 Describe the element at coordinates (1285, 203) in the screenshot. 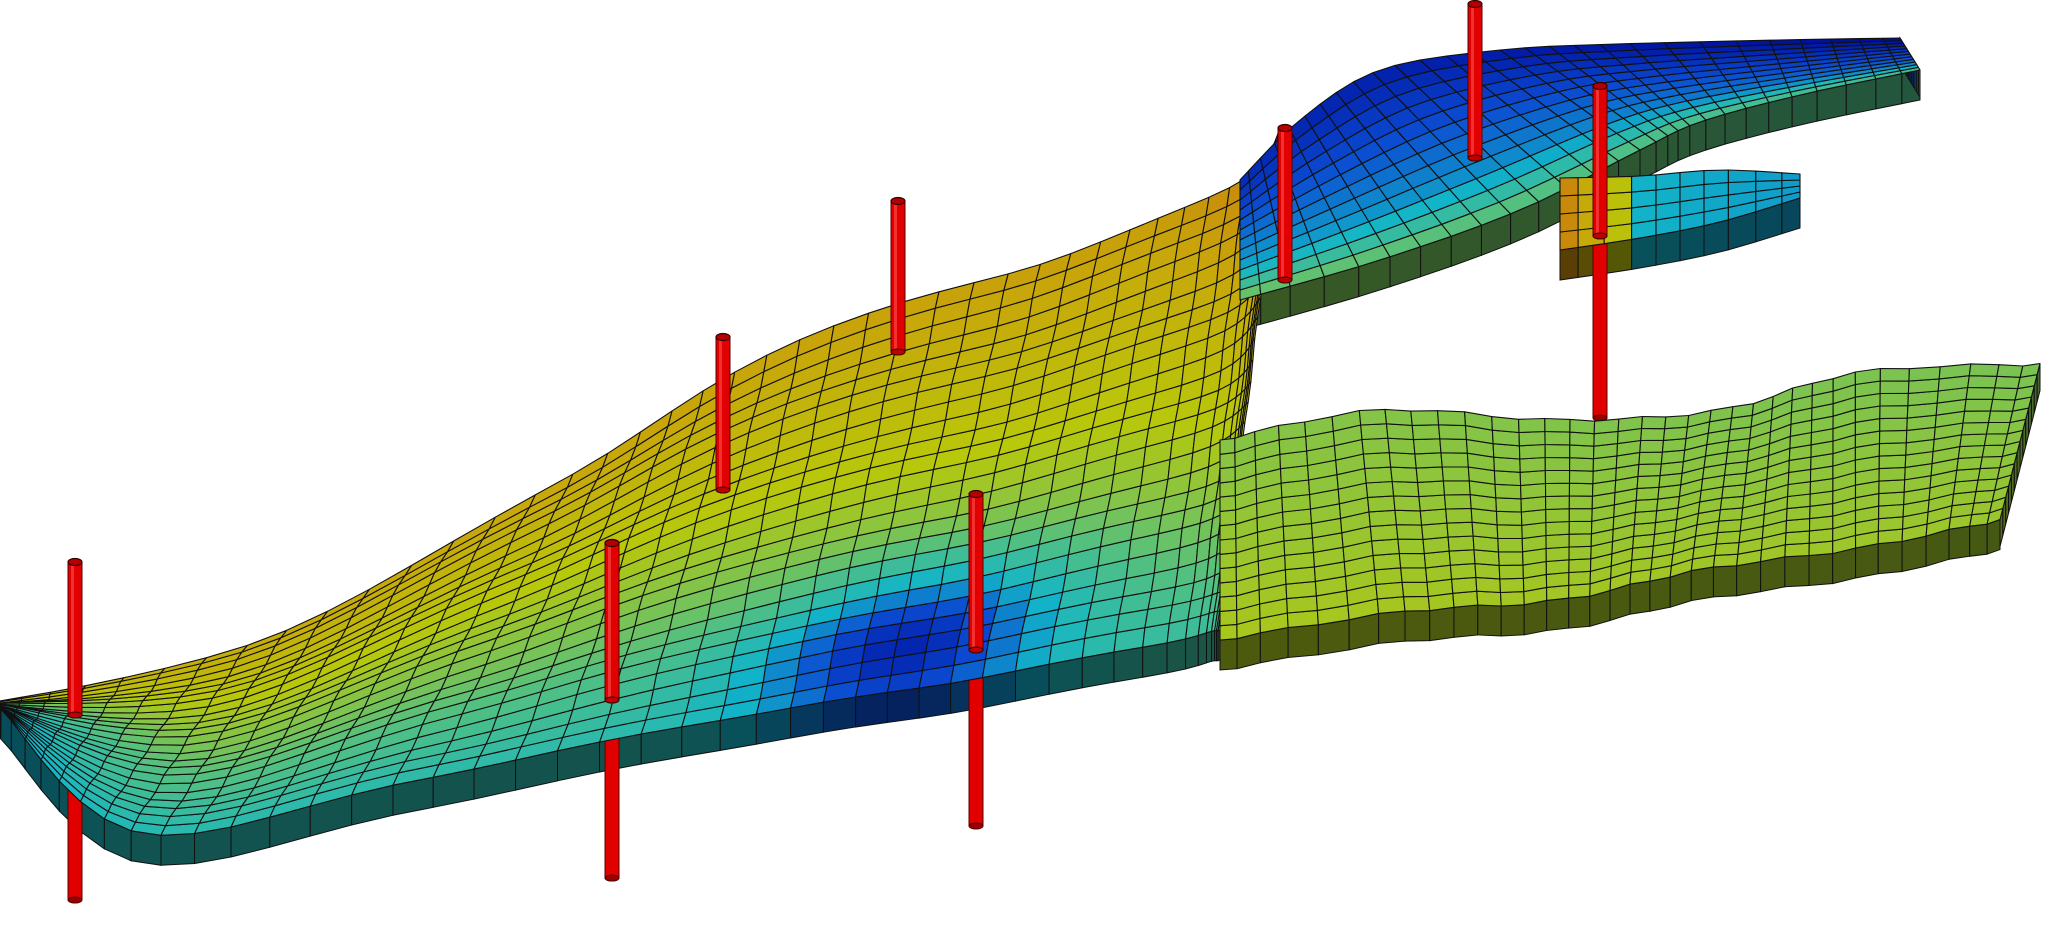

I see `well-w6` at that location.